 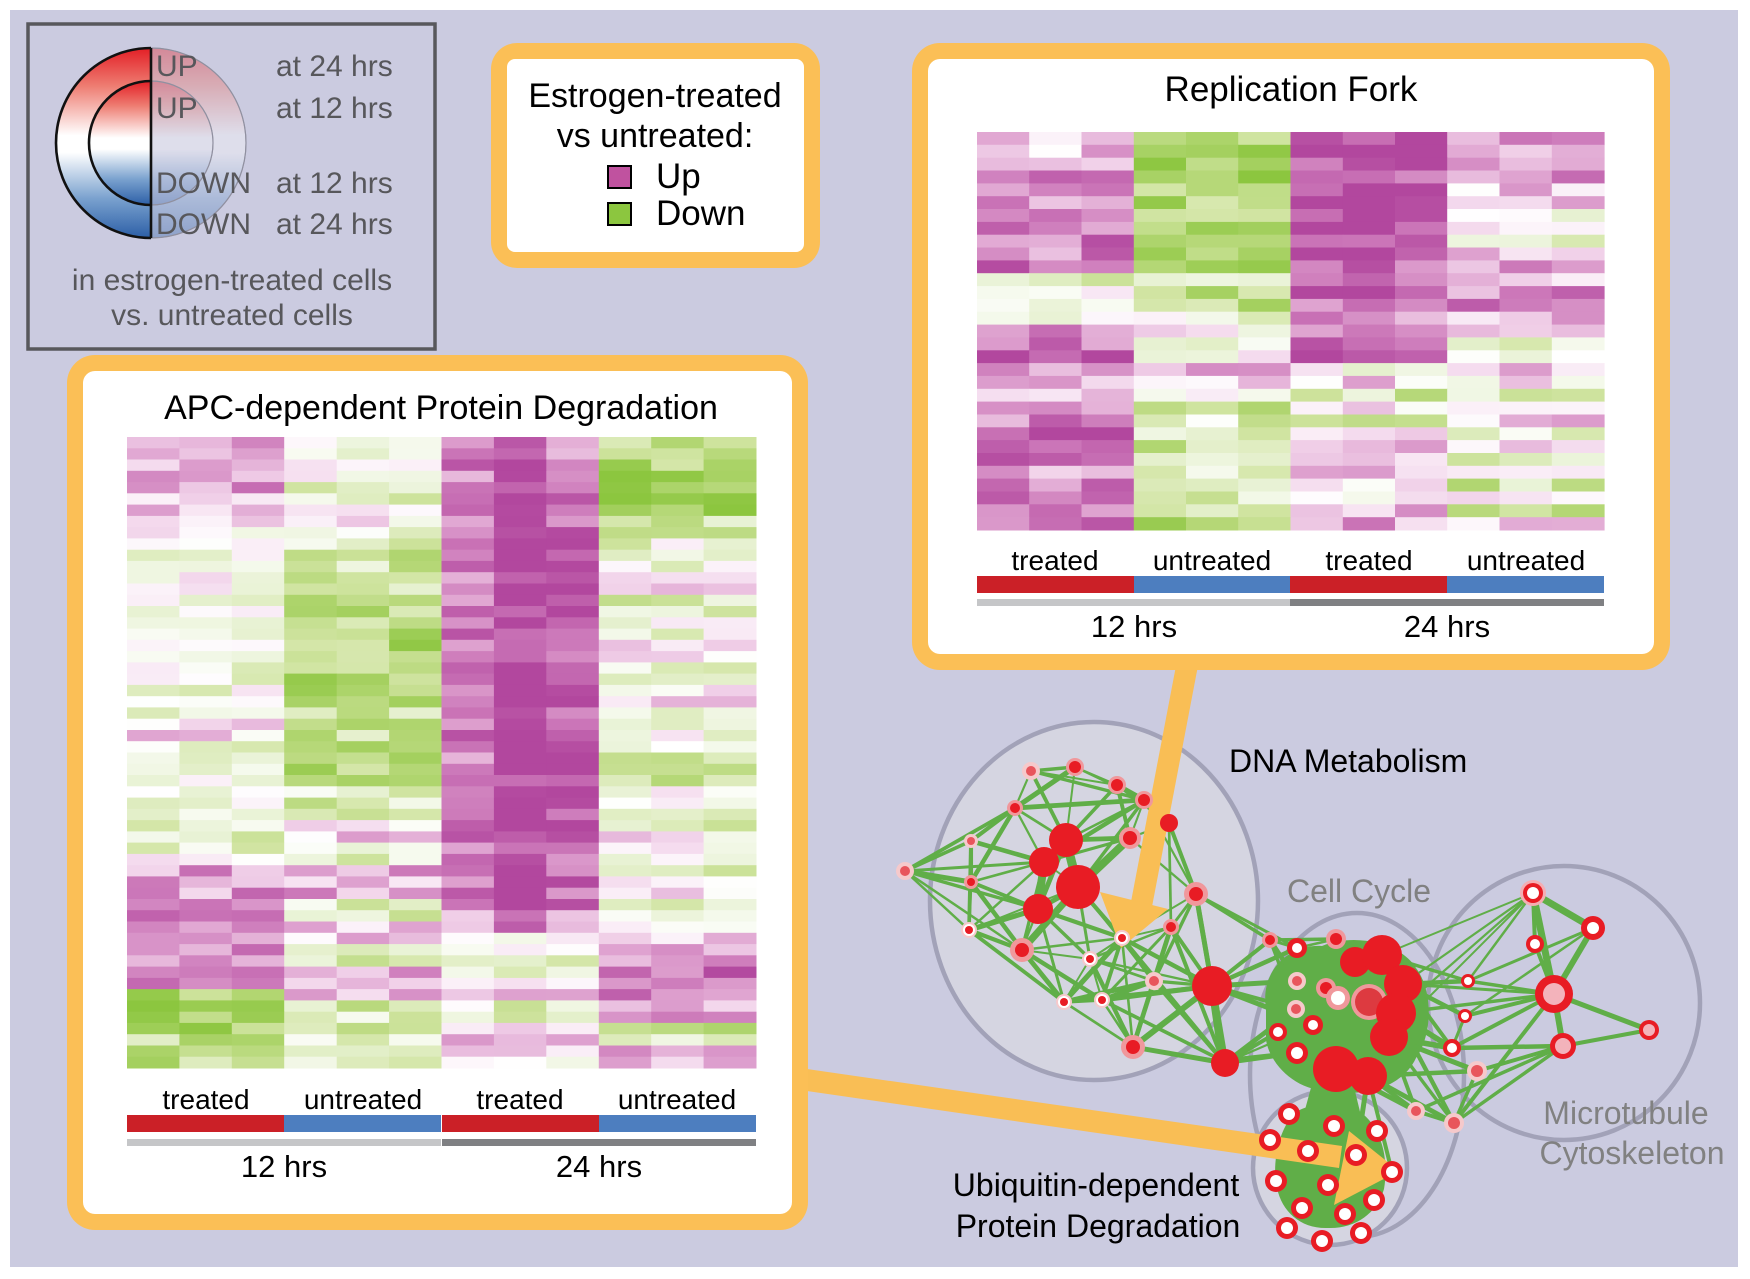 What do you see at coordinates (700, 213) in the screenshot?
I see `svg-text: Down` at bounding box center [700, 213].